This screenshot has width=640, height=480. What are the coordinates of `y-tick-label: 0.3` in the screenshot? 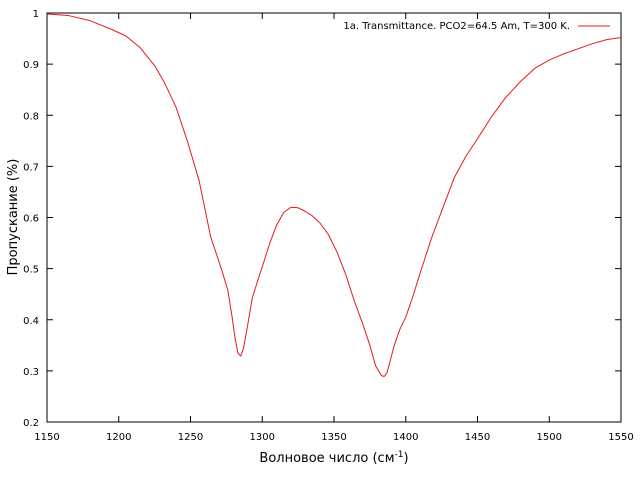 It's located at (31, 372).